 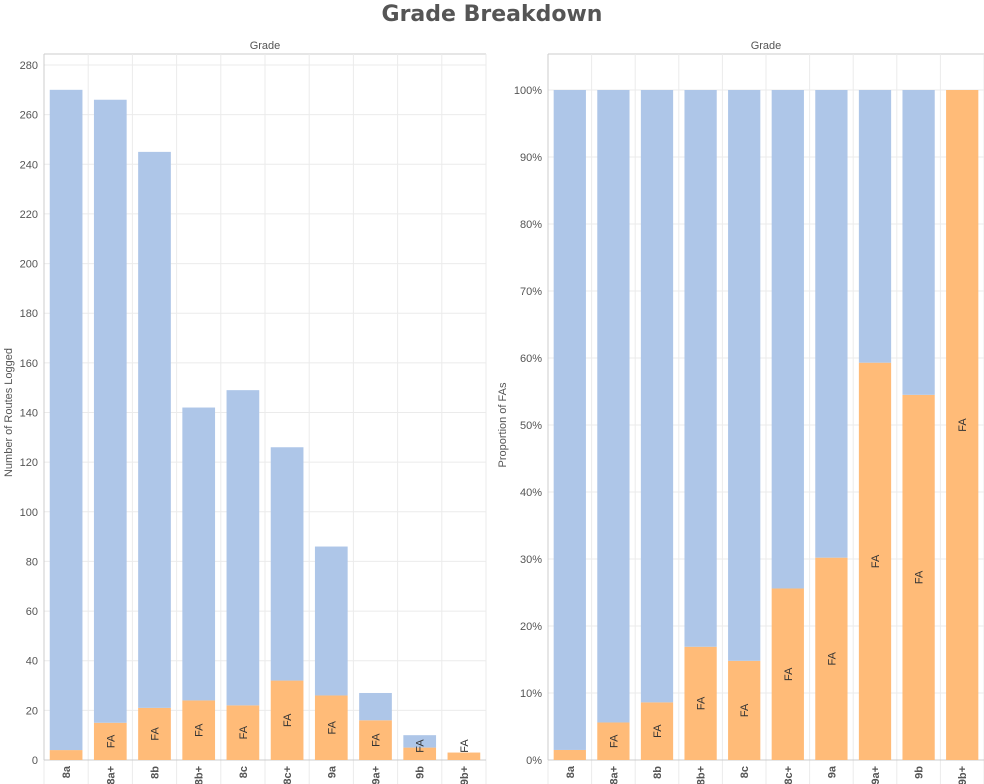 I want to click on y-tick-label: 50%, so click(x=531, y=426).